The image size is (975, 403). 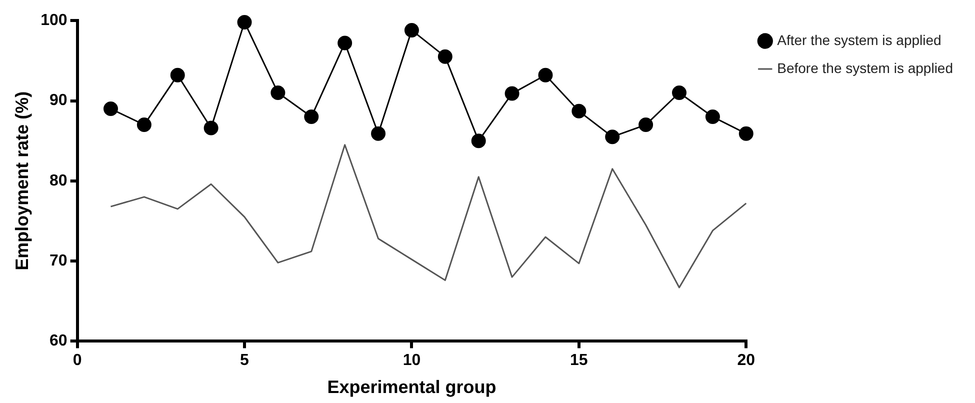 I want to click on y-axis-title: Employment rate (%), so click(x=22, y=180).